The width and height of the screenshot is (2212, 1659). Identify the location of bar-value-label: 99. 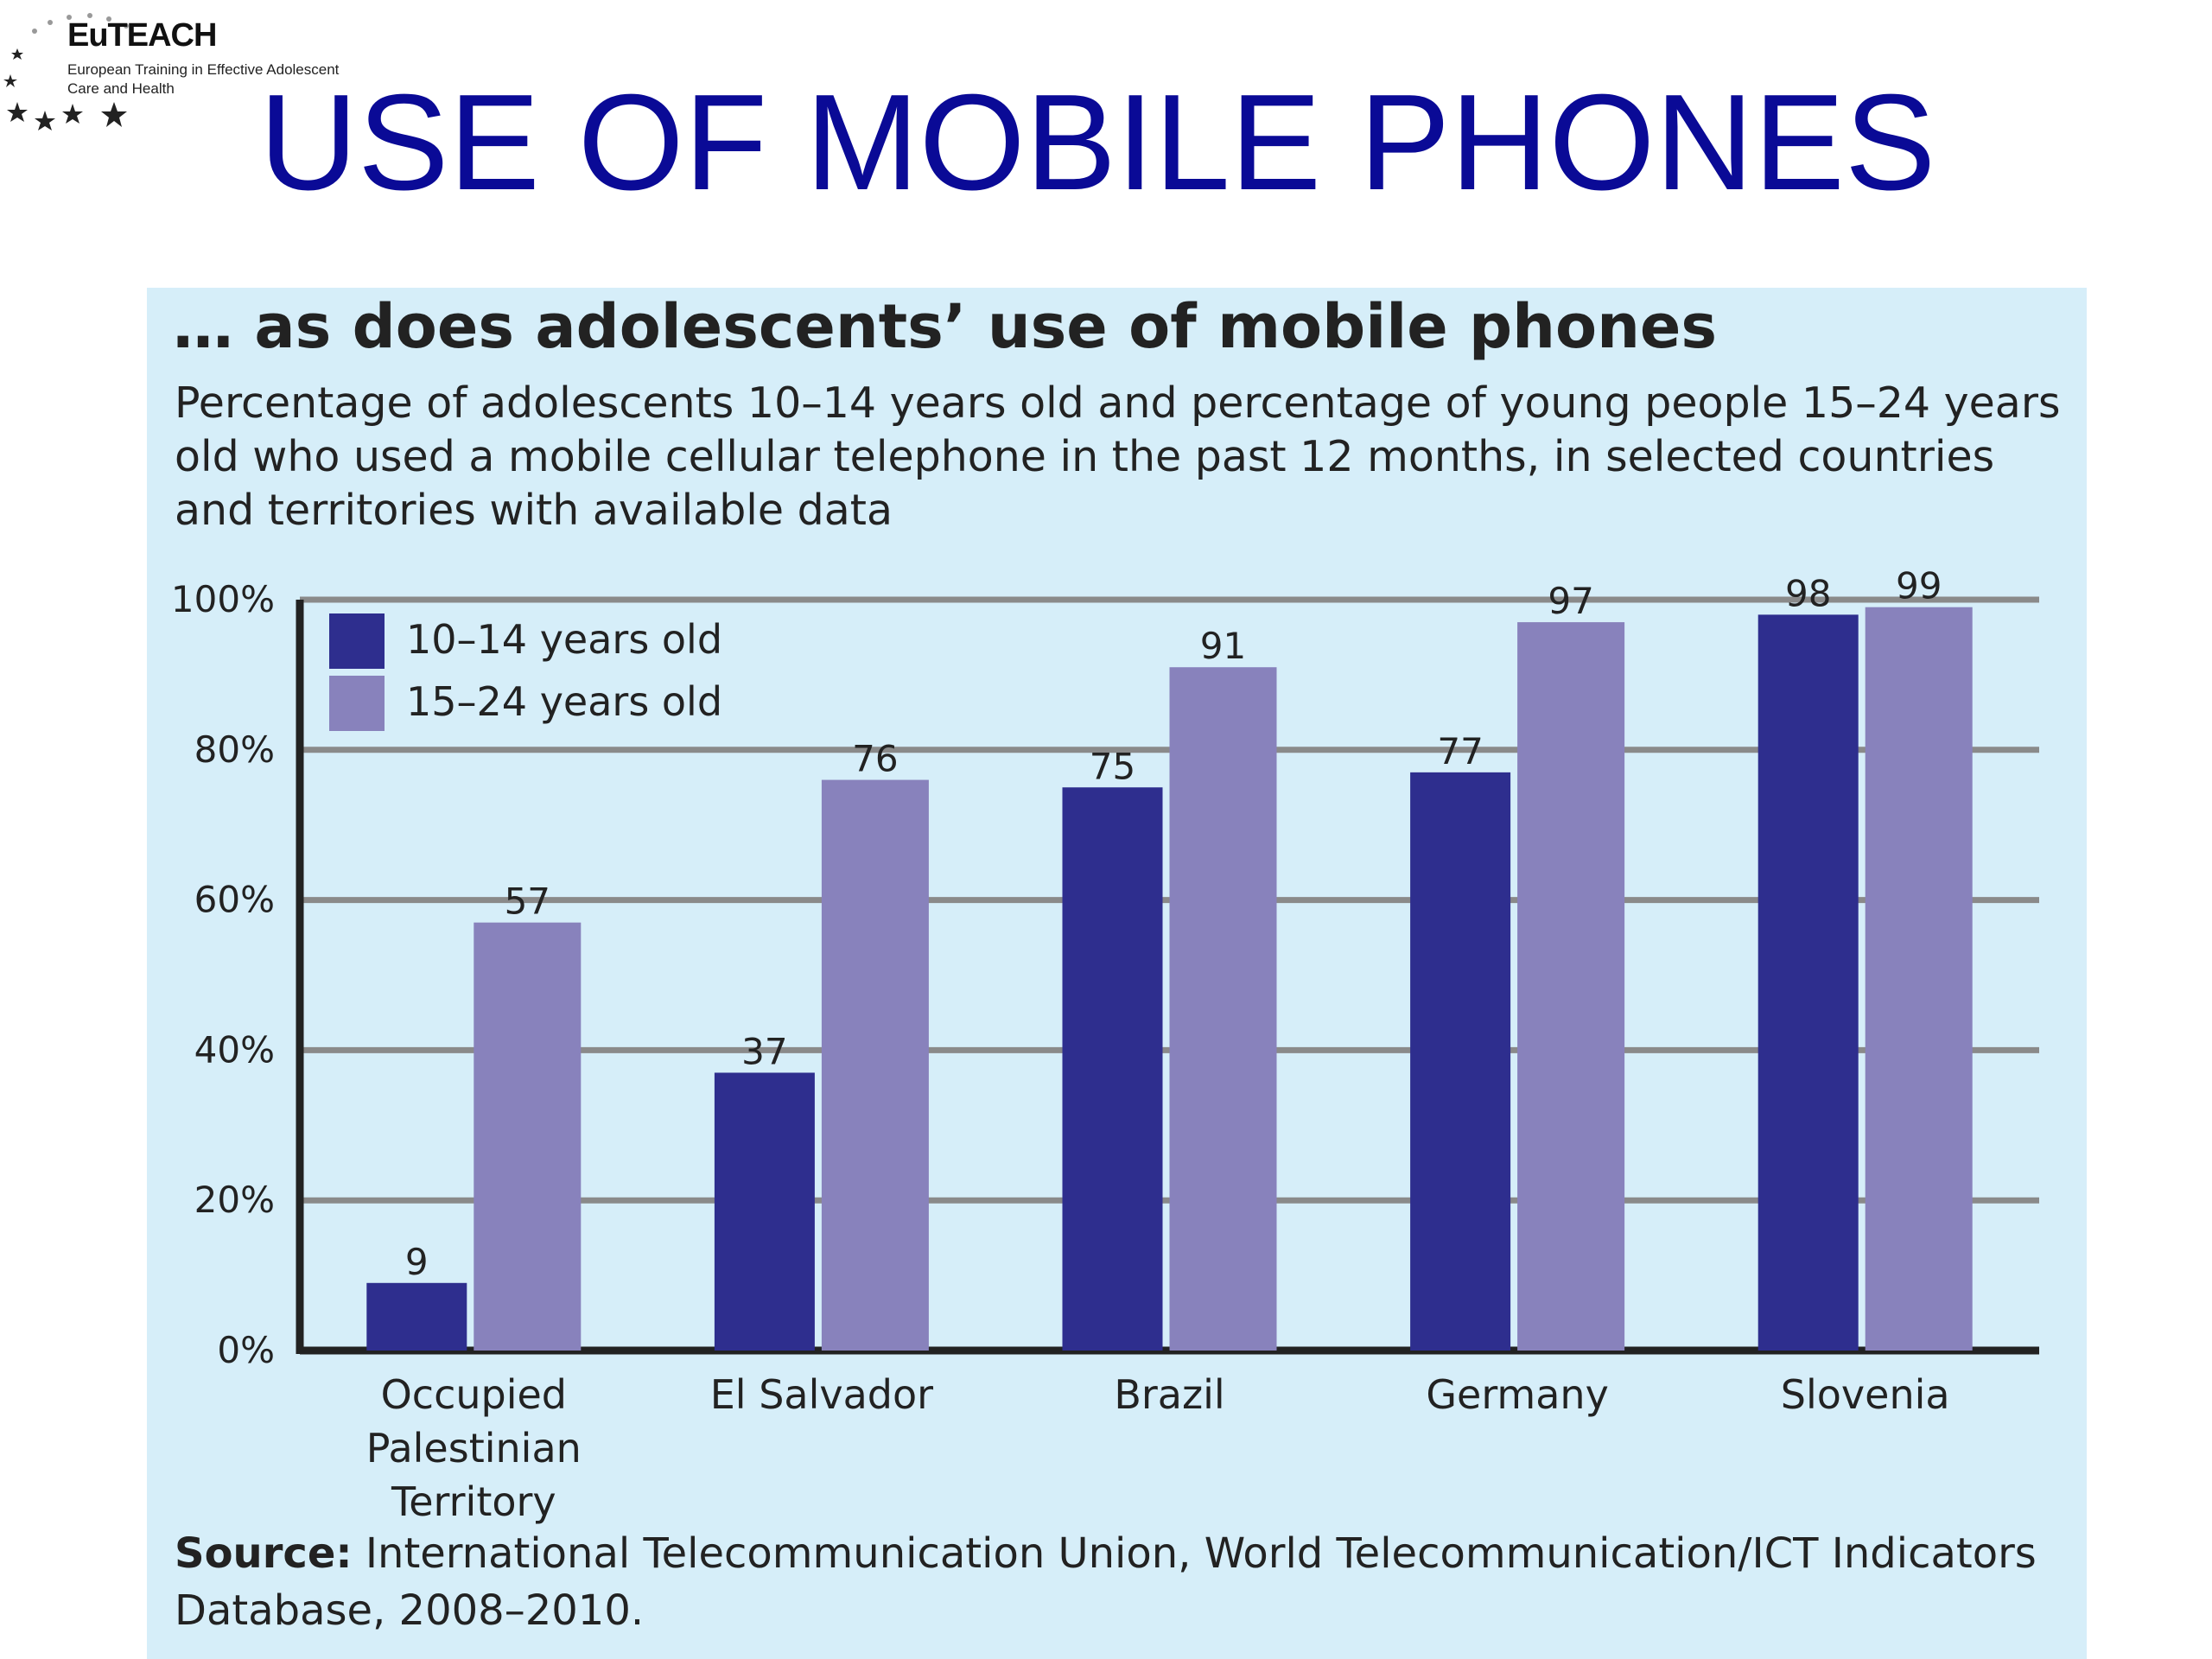
(1919, 586).